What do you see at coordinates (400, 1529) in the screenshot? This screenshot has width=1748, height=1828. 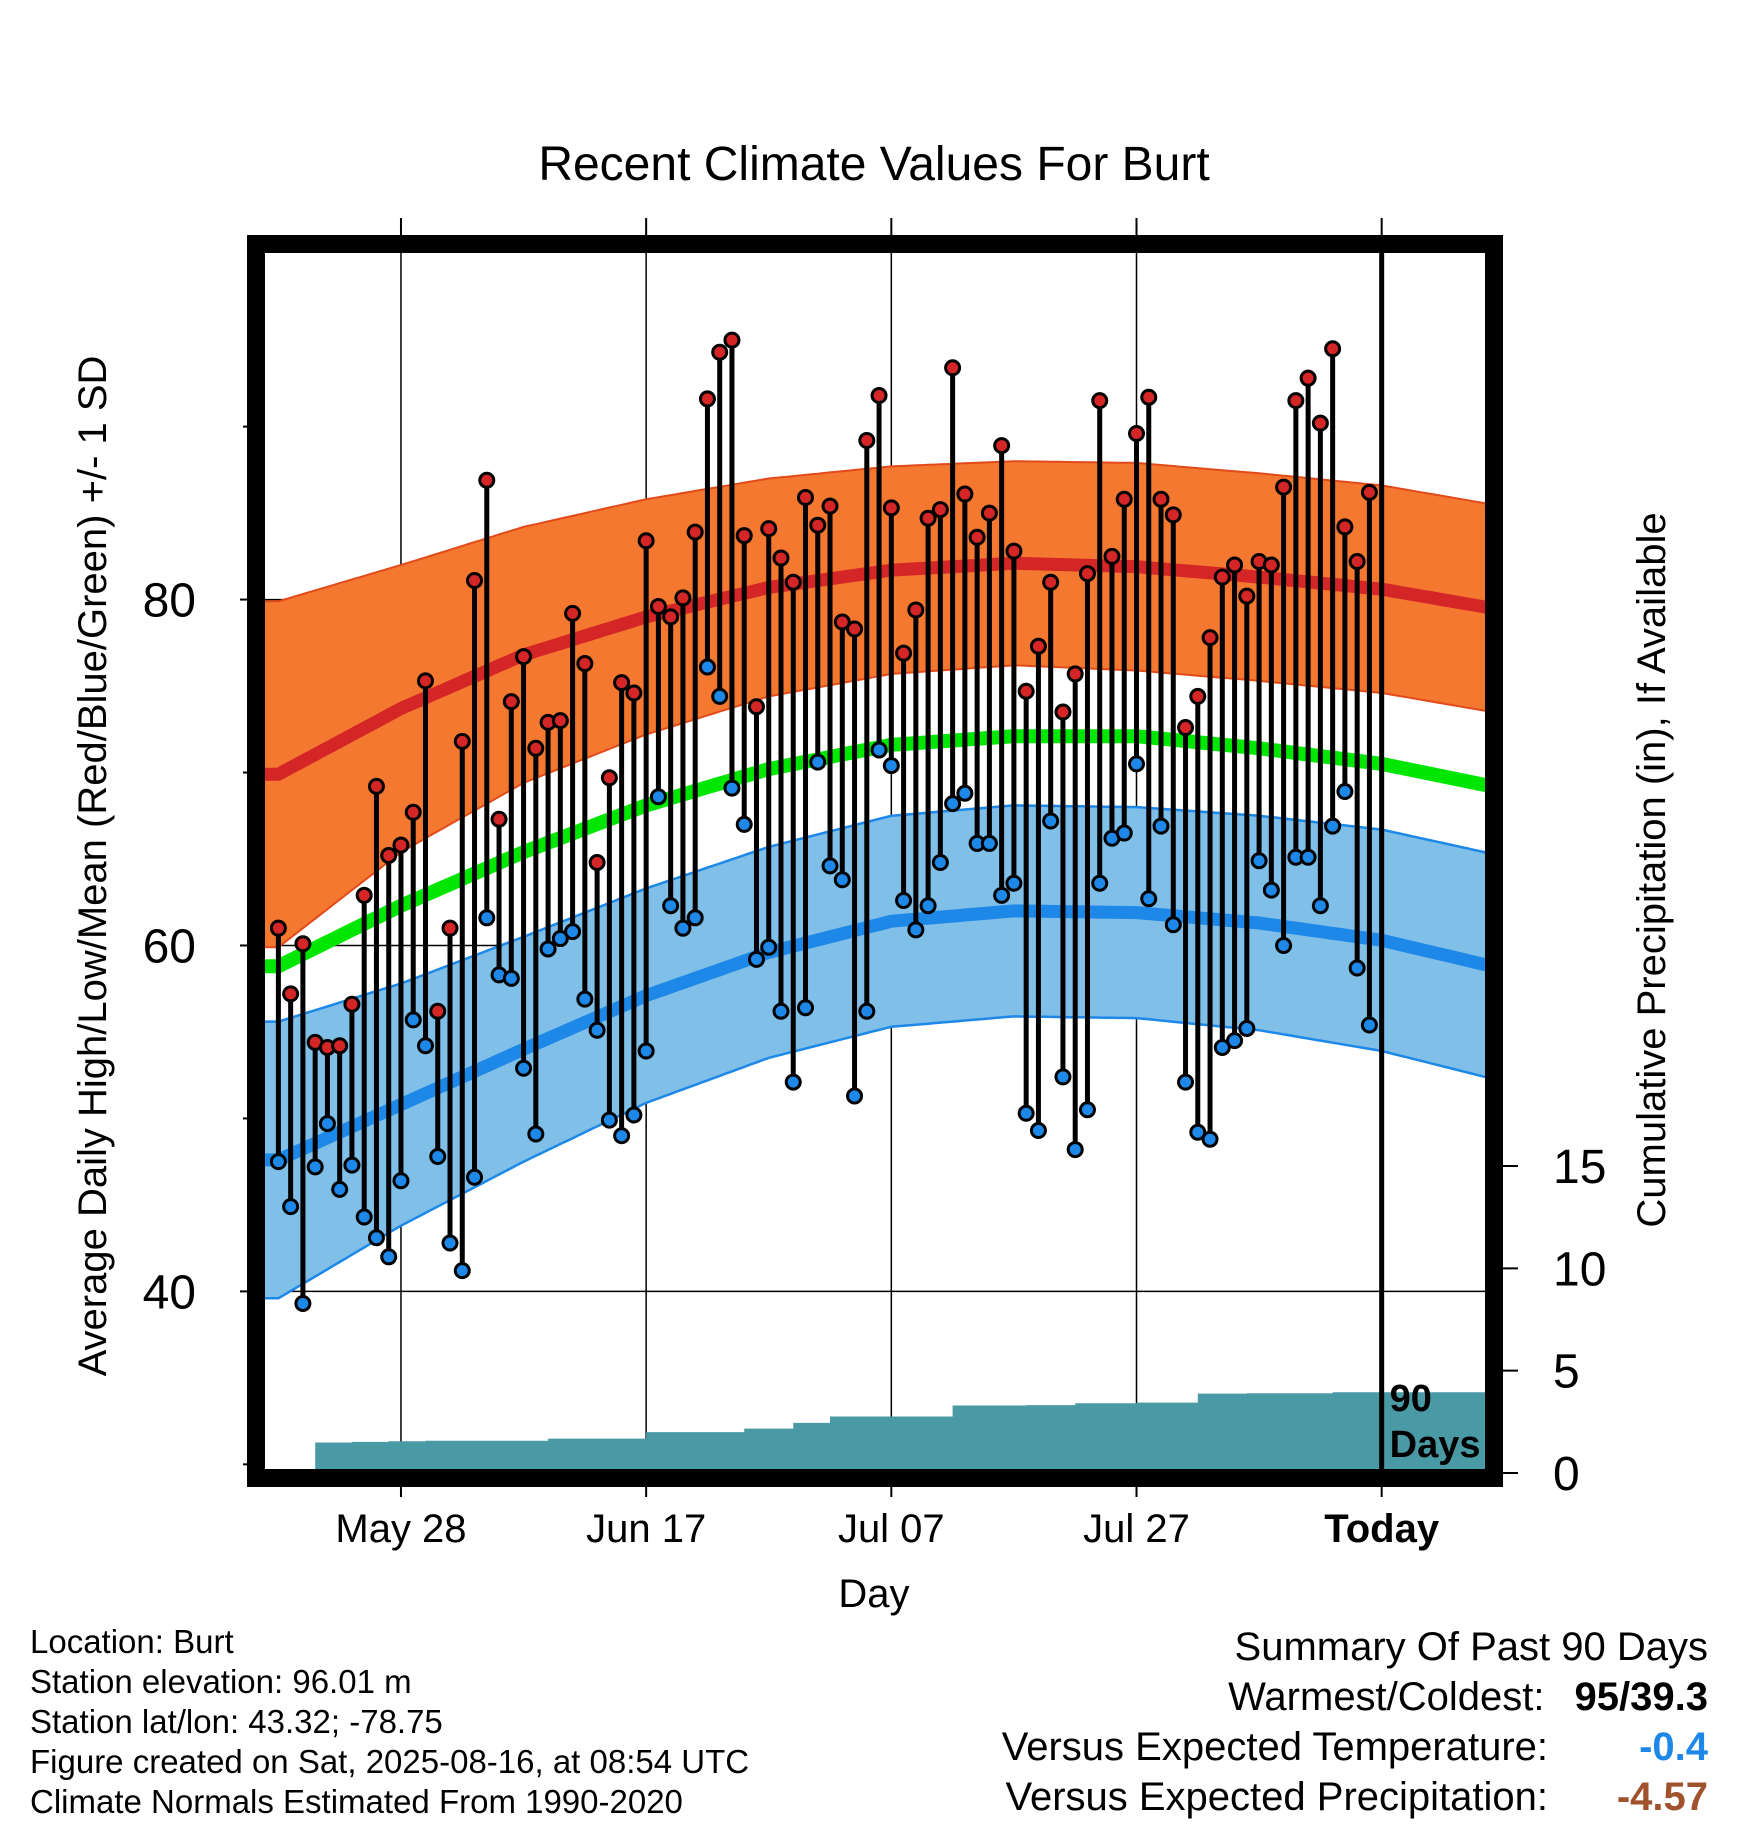 I see `x-tick-label: May 28` at bounding box center [400, 1529].